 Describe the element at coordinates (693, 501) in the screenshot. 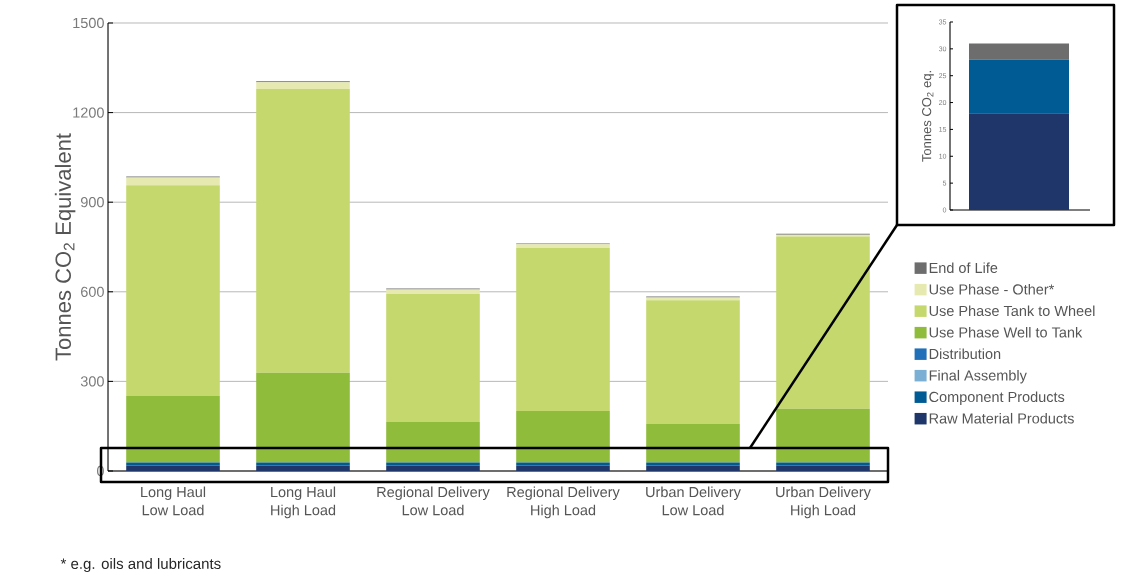

I see `x-tick-label: Urban Delivery Low Load` at that location.